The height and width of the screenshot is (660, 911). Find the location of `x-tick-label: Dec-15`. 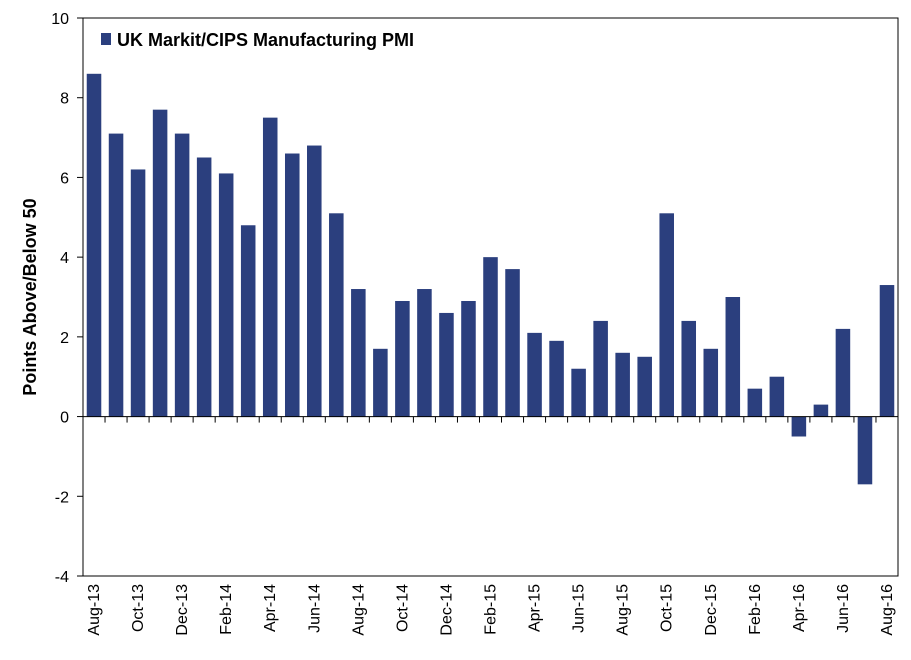

x-tick-label: Dec-15 is located at coordinates (711, 610).